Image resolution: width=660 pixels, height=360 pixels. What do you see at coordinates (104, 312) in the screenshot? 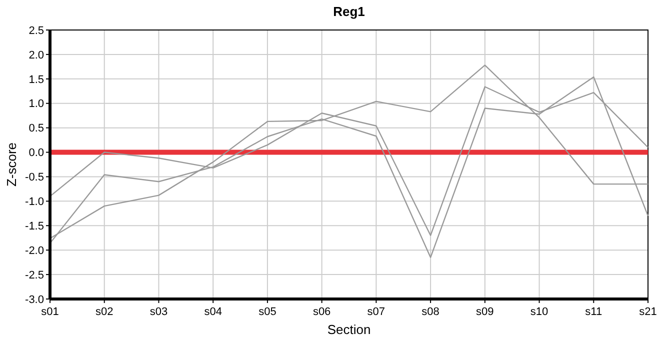
I see `x-tick-label: s02` at bounding box center [104, 312].